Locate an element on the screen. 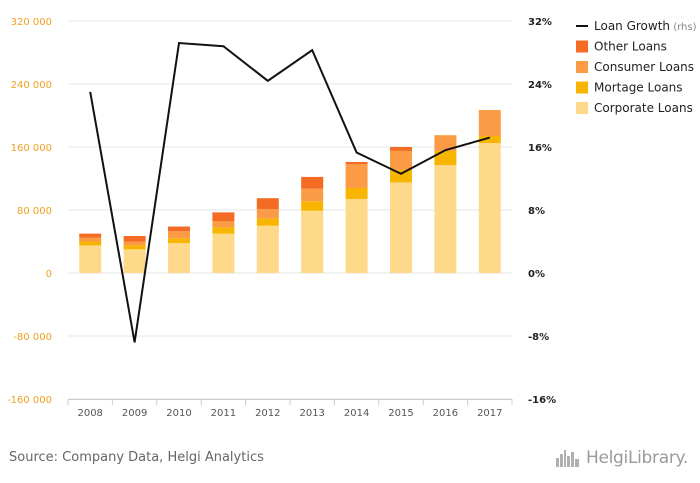 Image resolution: width=700 pixels, height=483 pixels. bar-other-loans-2010 is located at coordinates (179, 229).